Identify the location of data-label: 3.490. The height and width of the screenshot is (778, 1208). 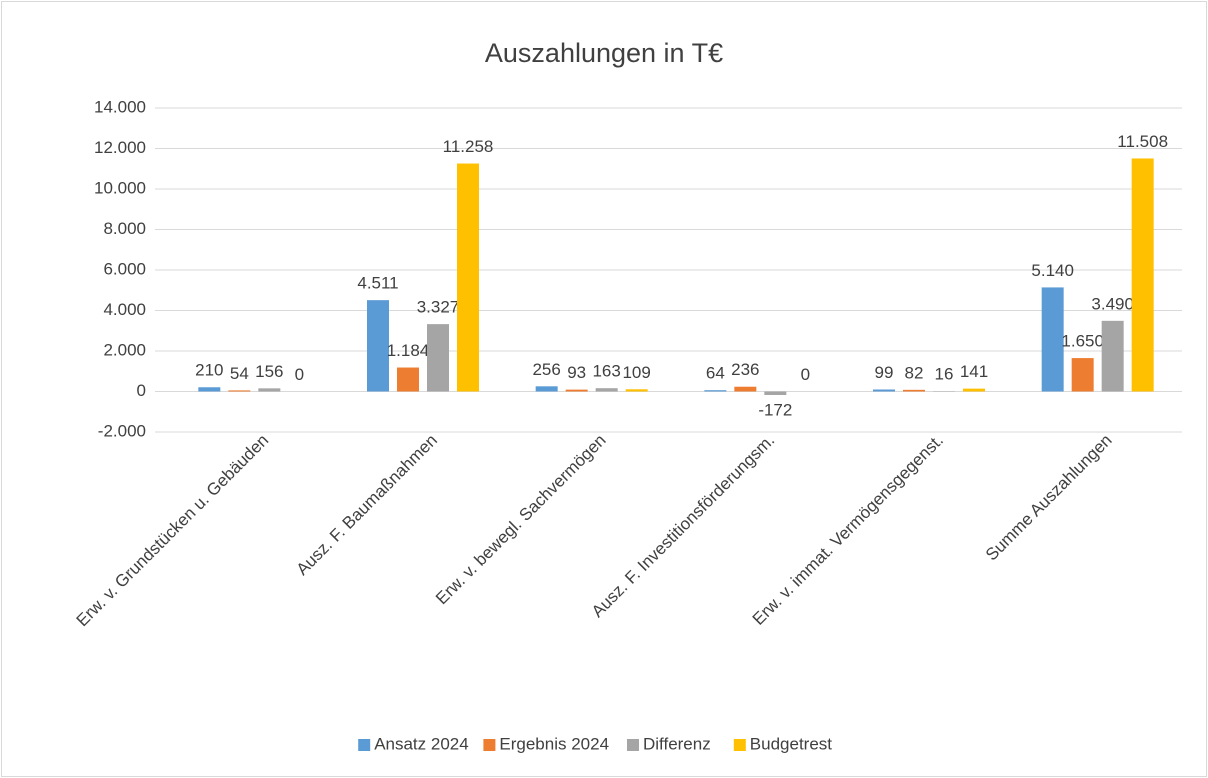
(1112, 303).